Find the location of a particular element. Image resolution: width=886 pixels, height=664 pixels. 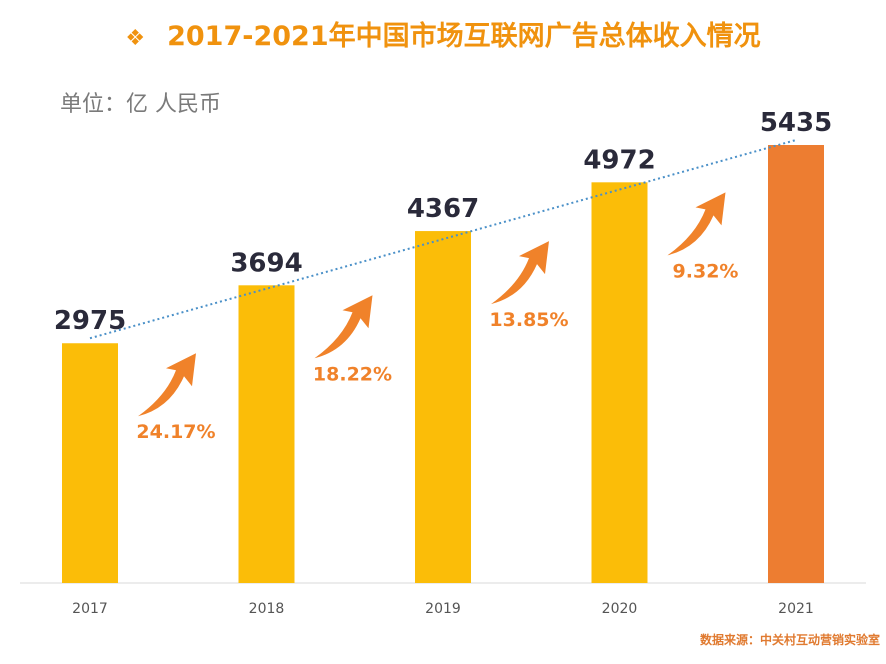

bar-2019 is located at coordinates (443, 407).